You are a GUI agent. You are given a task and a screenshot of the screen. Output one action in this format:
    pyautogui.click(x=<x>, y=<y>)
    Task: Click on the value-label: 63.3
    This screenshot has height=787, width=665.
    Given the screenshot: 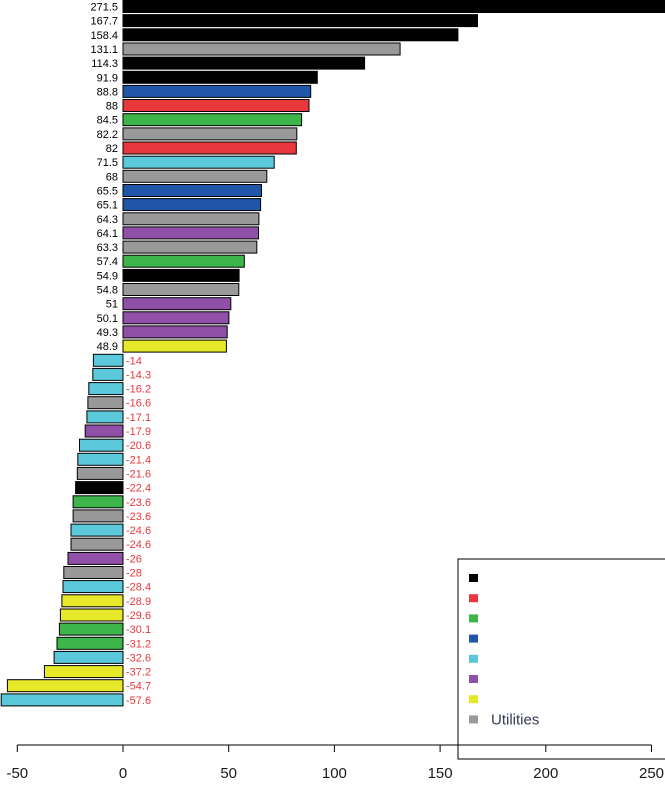 What is the action you would take?
    pyautogui.click(x=107, y=248)
    